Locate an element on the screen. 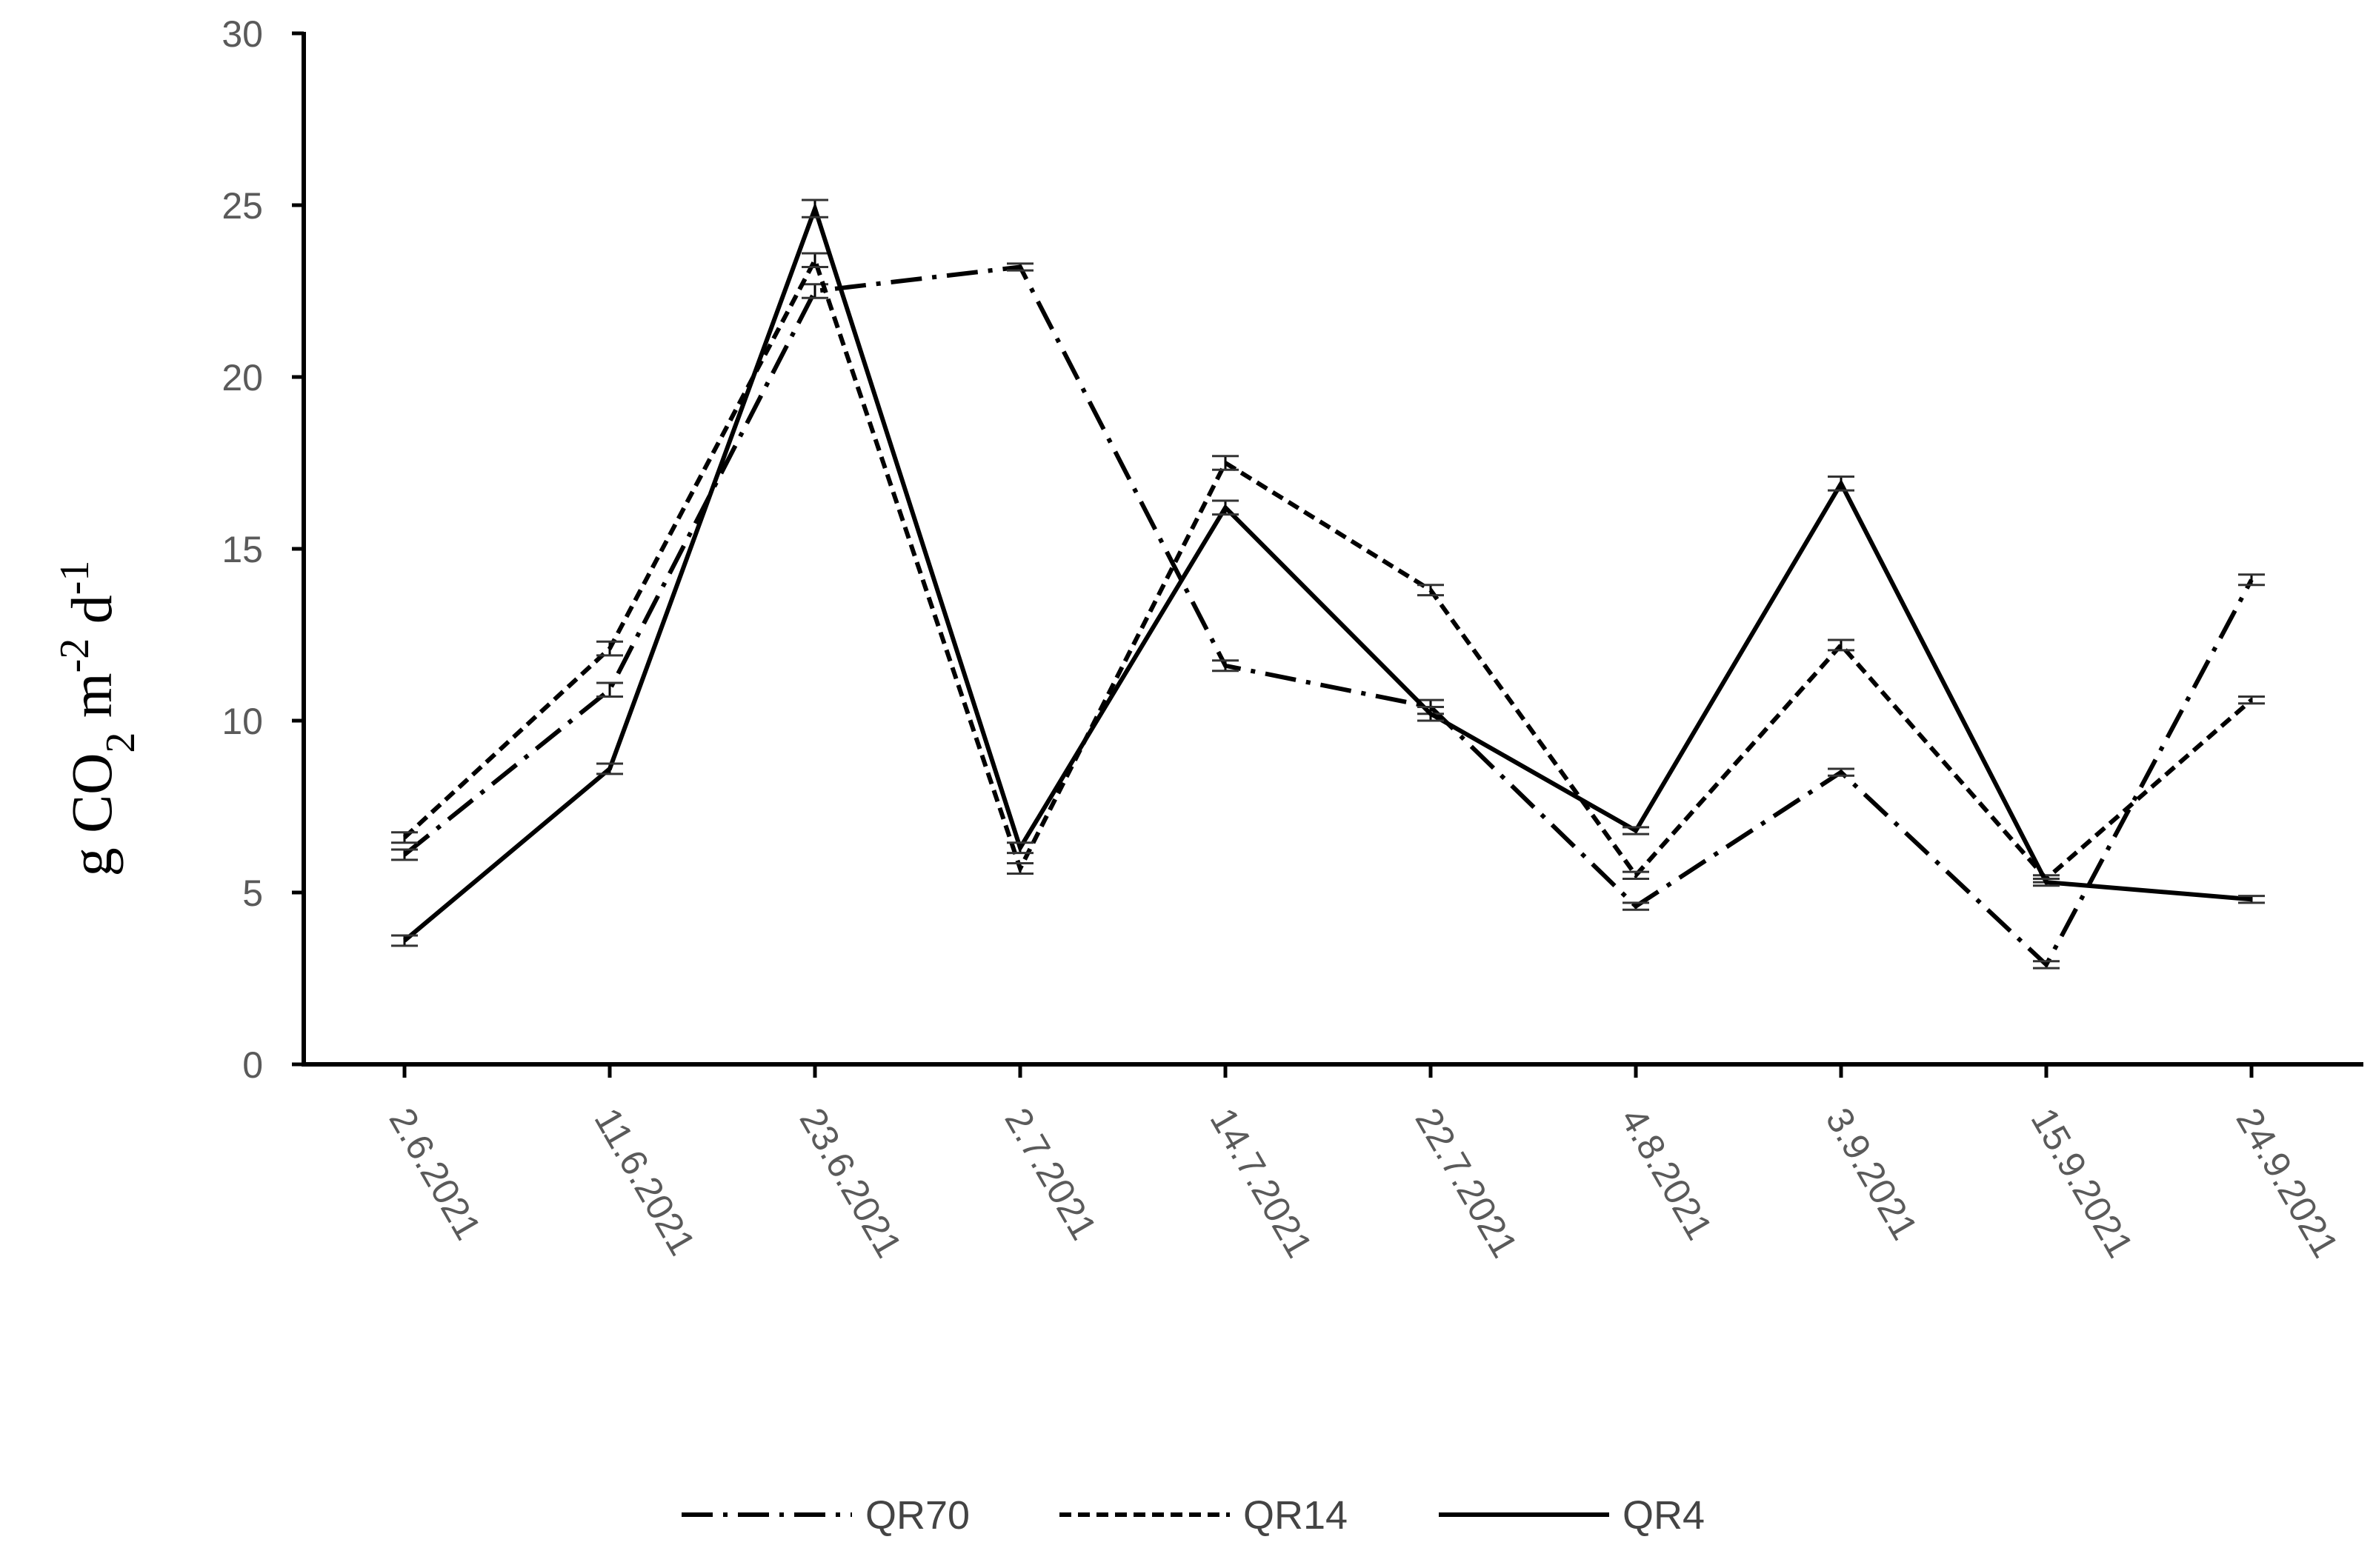  y-axis-title-d-exponent: -1 is located at coordinates (75, 578).